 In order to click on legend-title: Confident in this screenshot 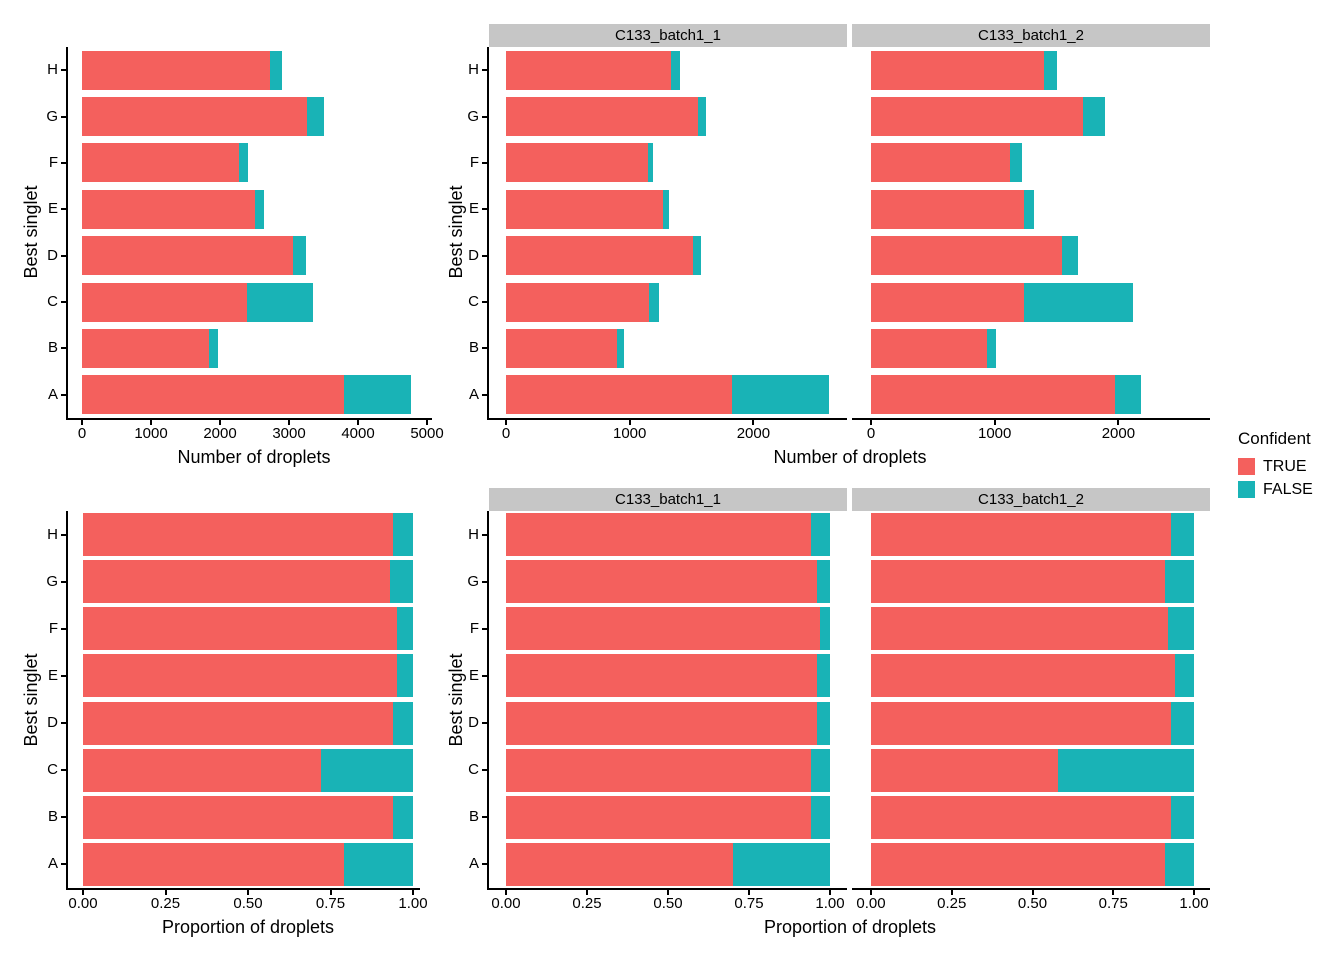, I will do `click(1274, 438)`.